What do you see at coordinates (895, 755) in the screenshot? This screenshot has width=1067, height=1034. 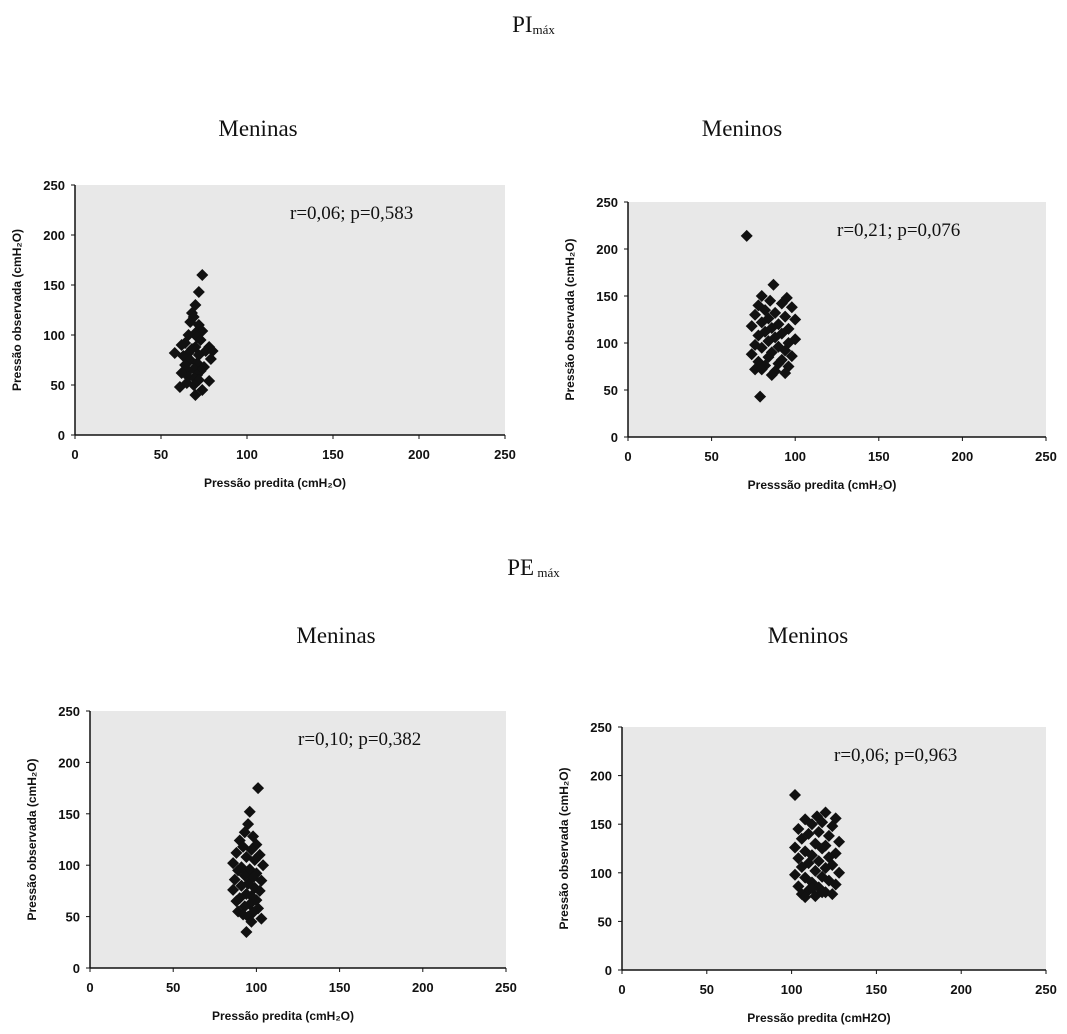 I see `correlation-annotation: r=0,06; p=0,963` at bounding box center [895, 755].